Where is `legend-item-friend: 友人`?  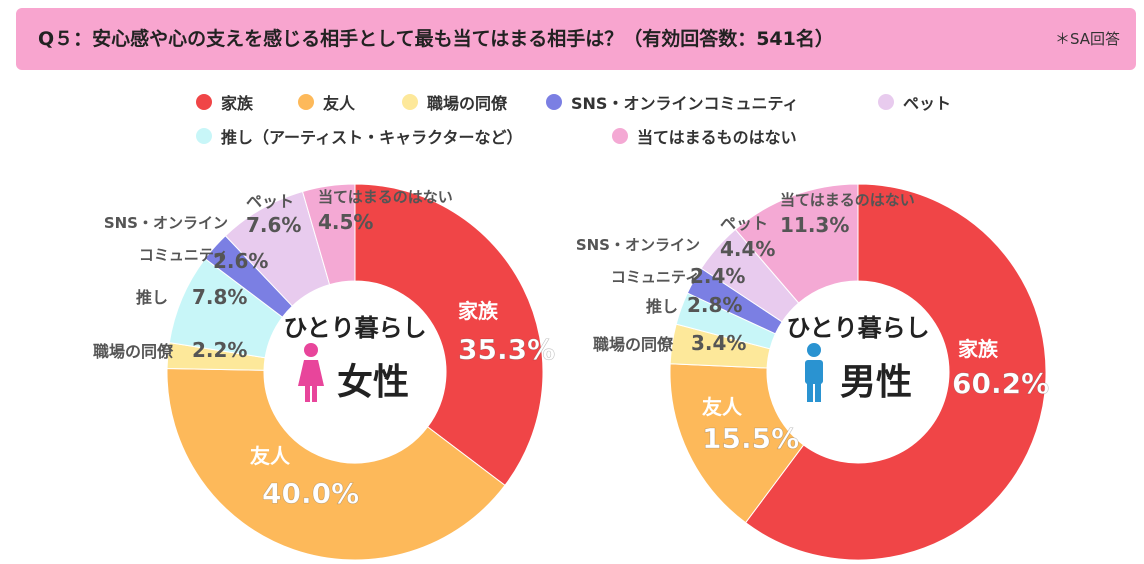 legend-item-friend: 友人 is located at coordinates (326, 102).